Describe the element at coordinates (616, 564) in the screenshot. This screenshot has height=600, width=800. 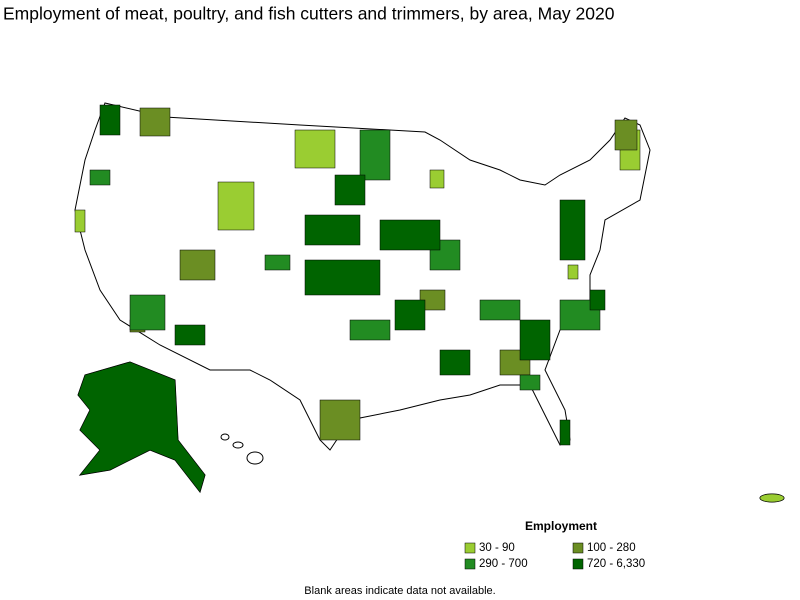
I see `legend-label: 720 - 6,330` at that location.